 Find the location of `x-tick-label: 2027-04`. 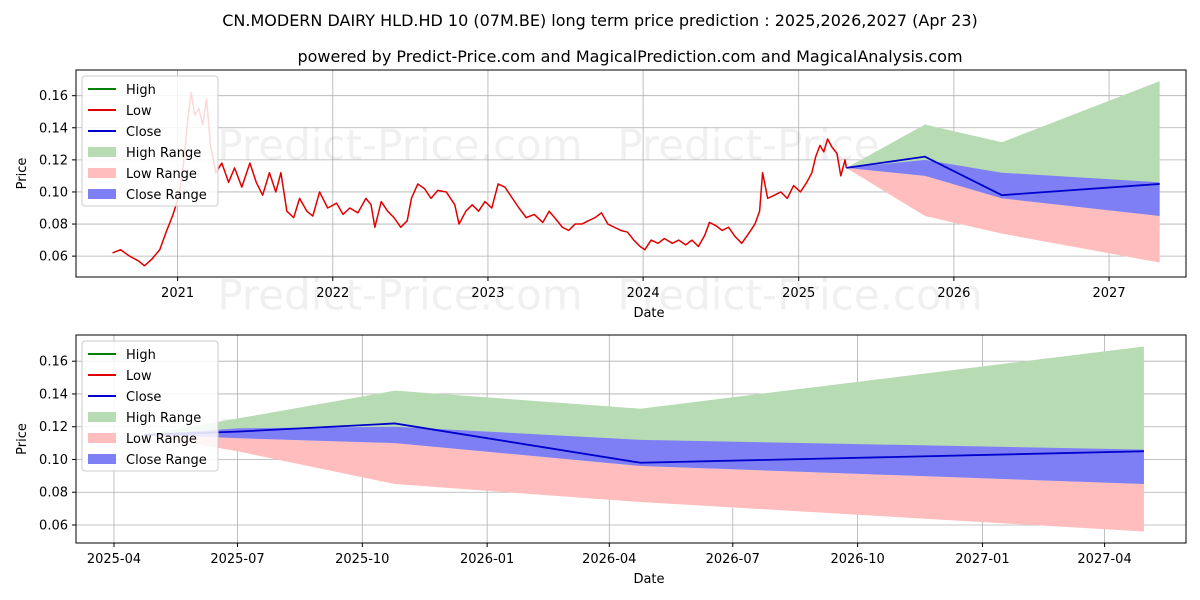

x-tick-label: 2027-04 is located at coordinates (1104, 559).